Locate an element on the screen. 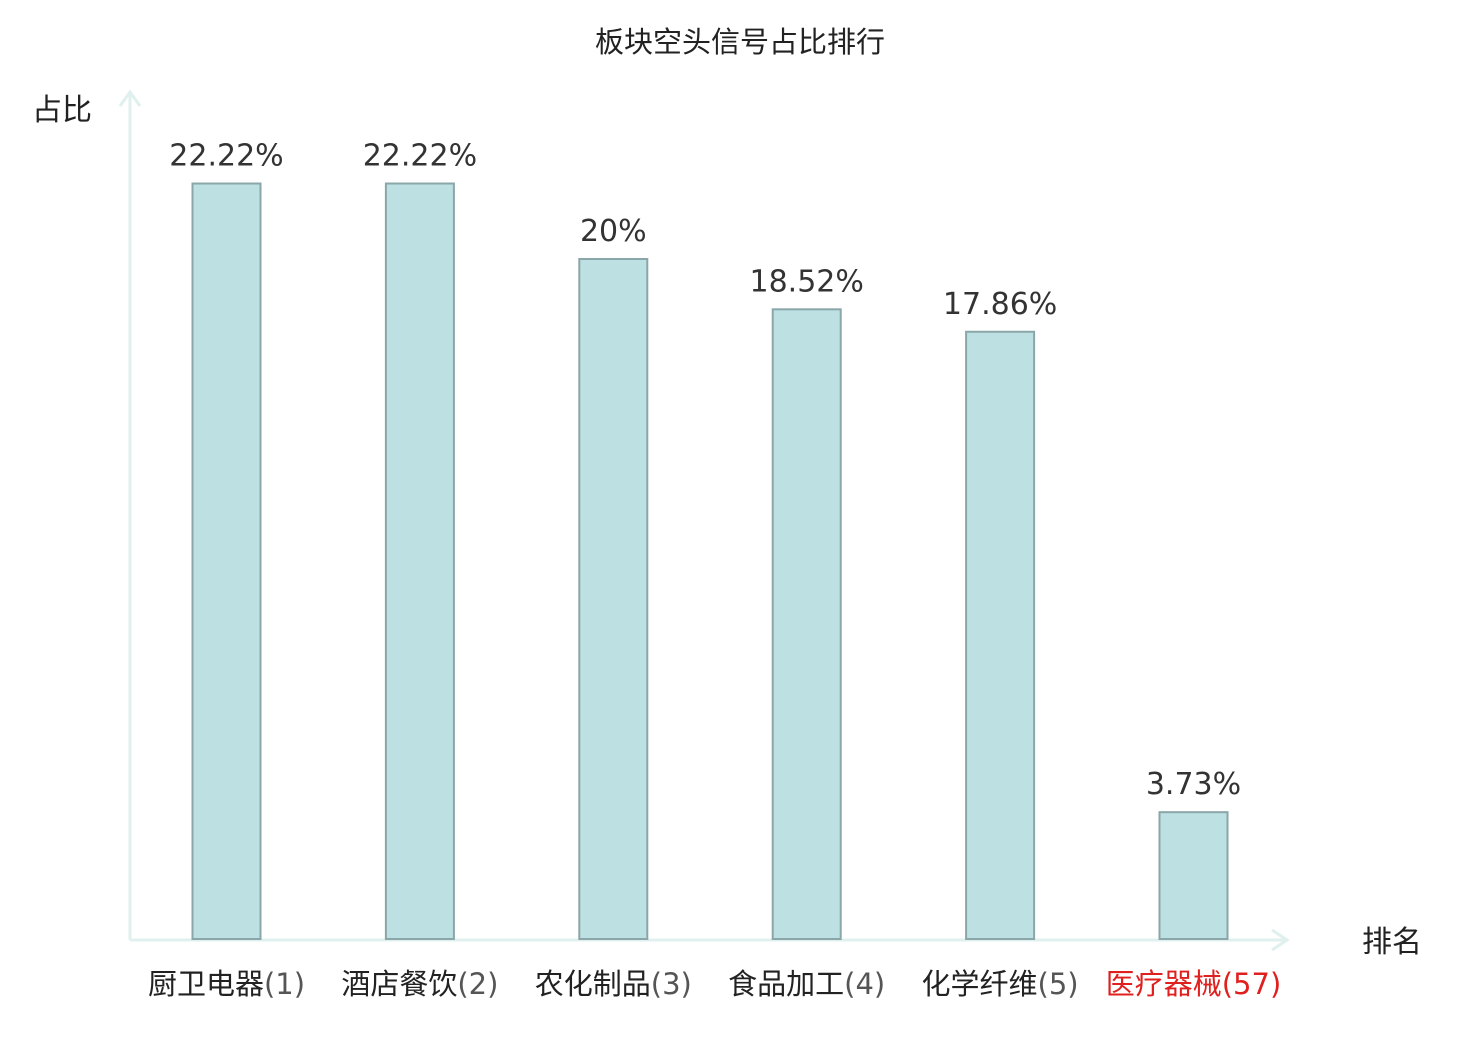  category-label: 农化制品(3) is located at coordinates (613, 984).